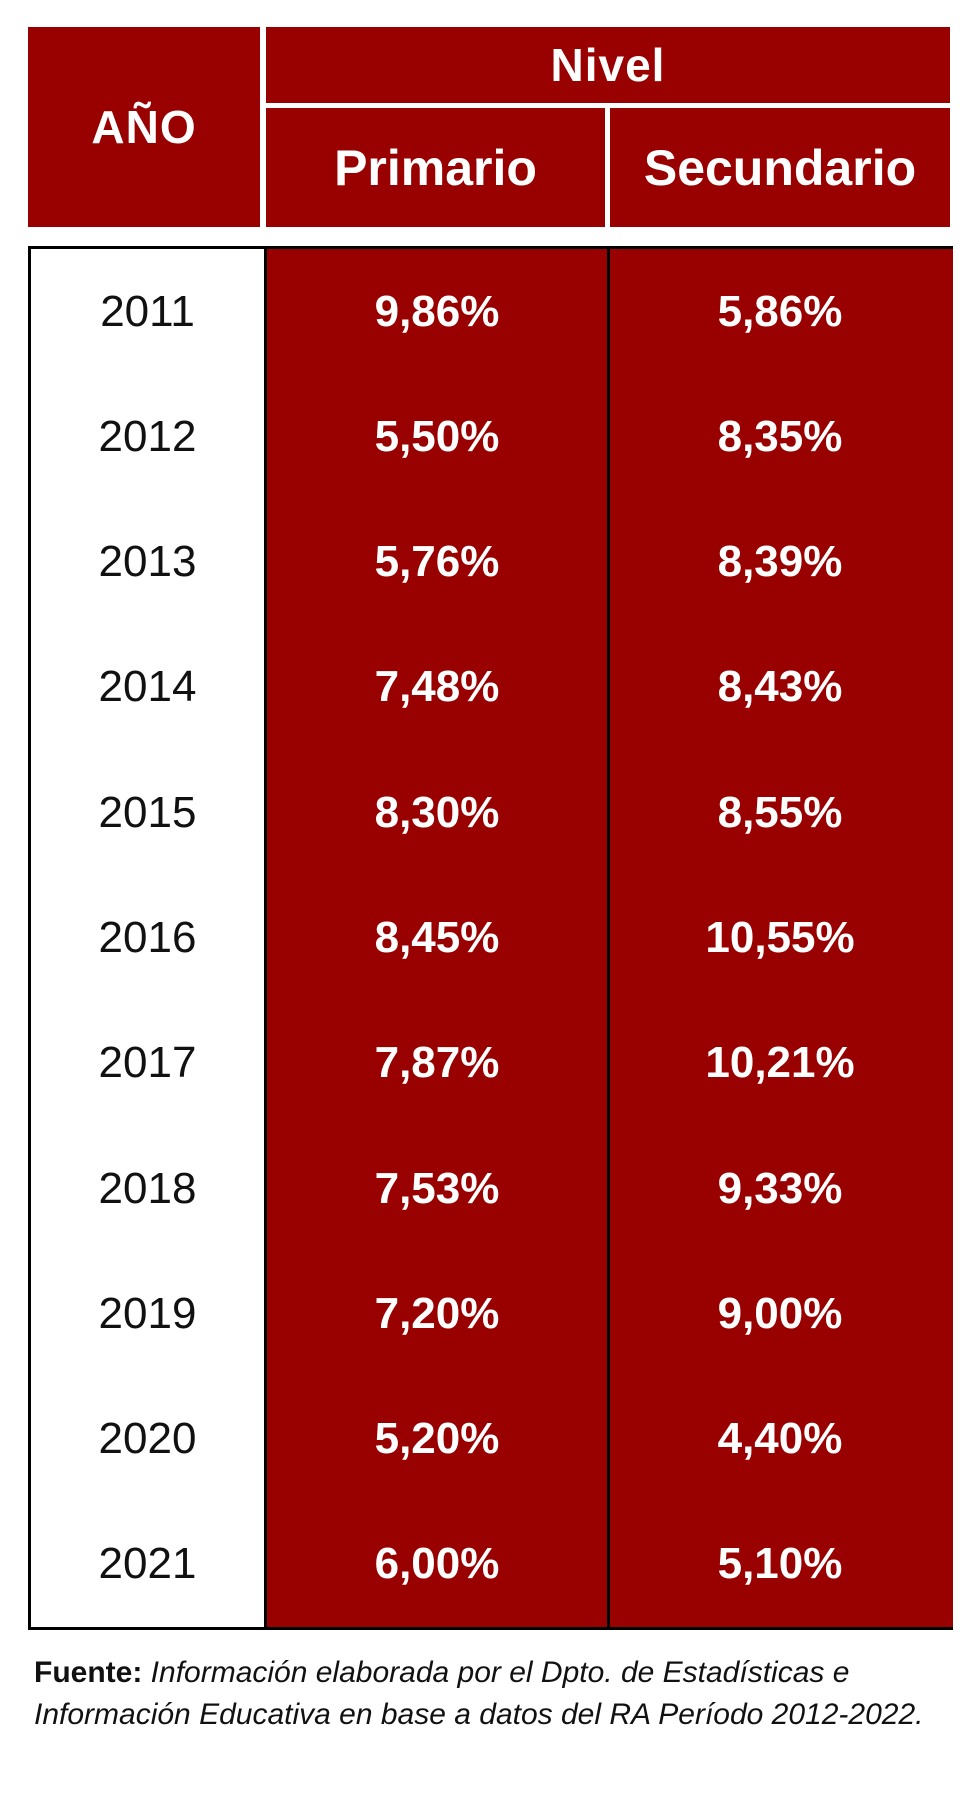 The image size is (972, 1816). Describe the element at coordinates (437, 1439) in the screenshot. I see `primario-value-cell: 5,20%` at that location.